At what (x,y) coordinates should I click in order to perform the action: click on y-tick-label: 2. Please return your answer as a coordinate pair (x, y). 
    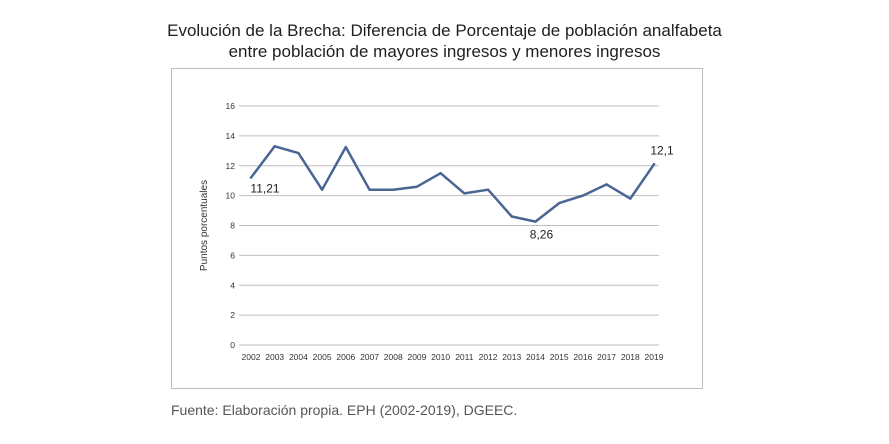
    Looking at the image, I should click on (232, 315).